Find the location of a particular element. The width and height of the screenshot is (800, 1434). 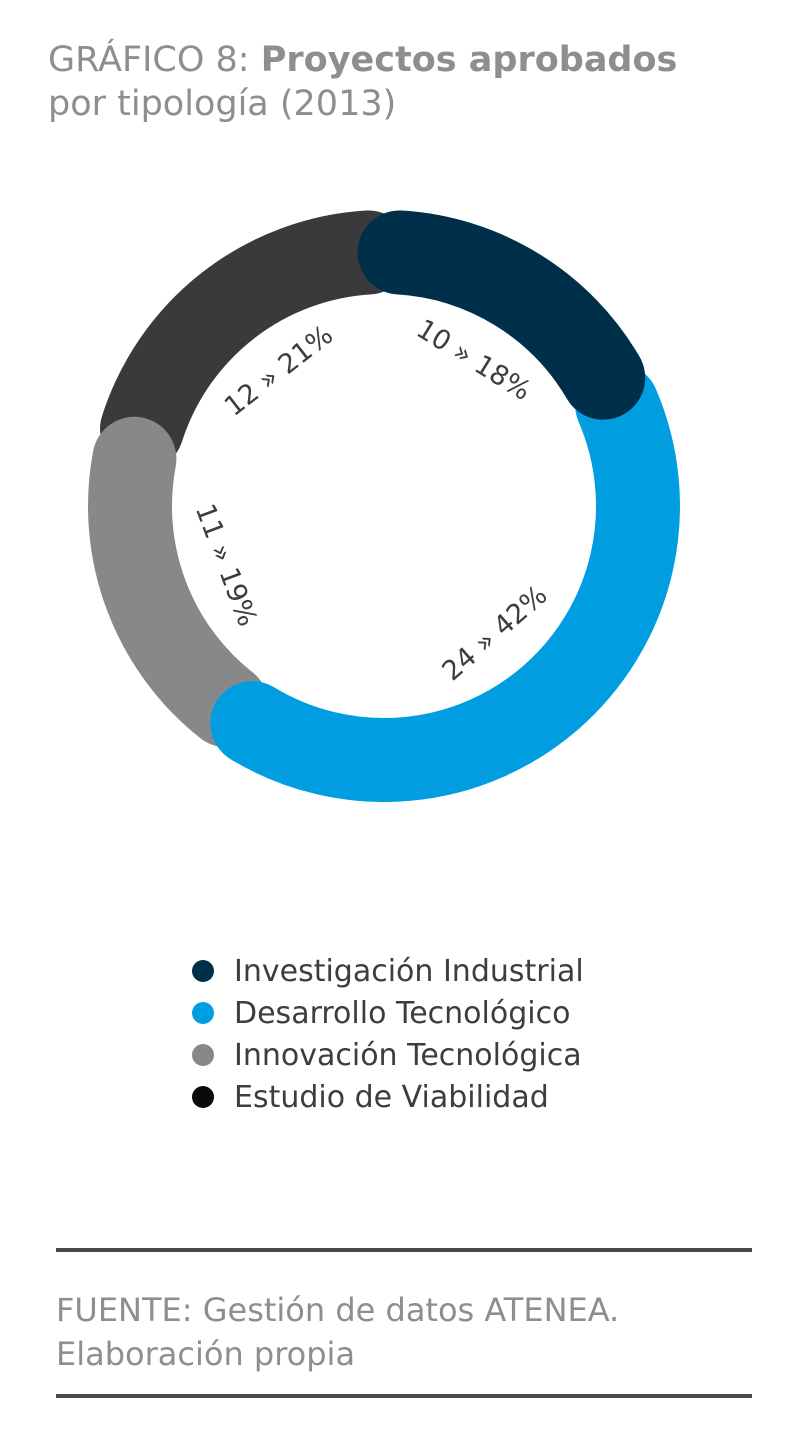

donut-slice-estudio-de-viabilidad is located at coordinates (255, 340).